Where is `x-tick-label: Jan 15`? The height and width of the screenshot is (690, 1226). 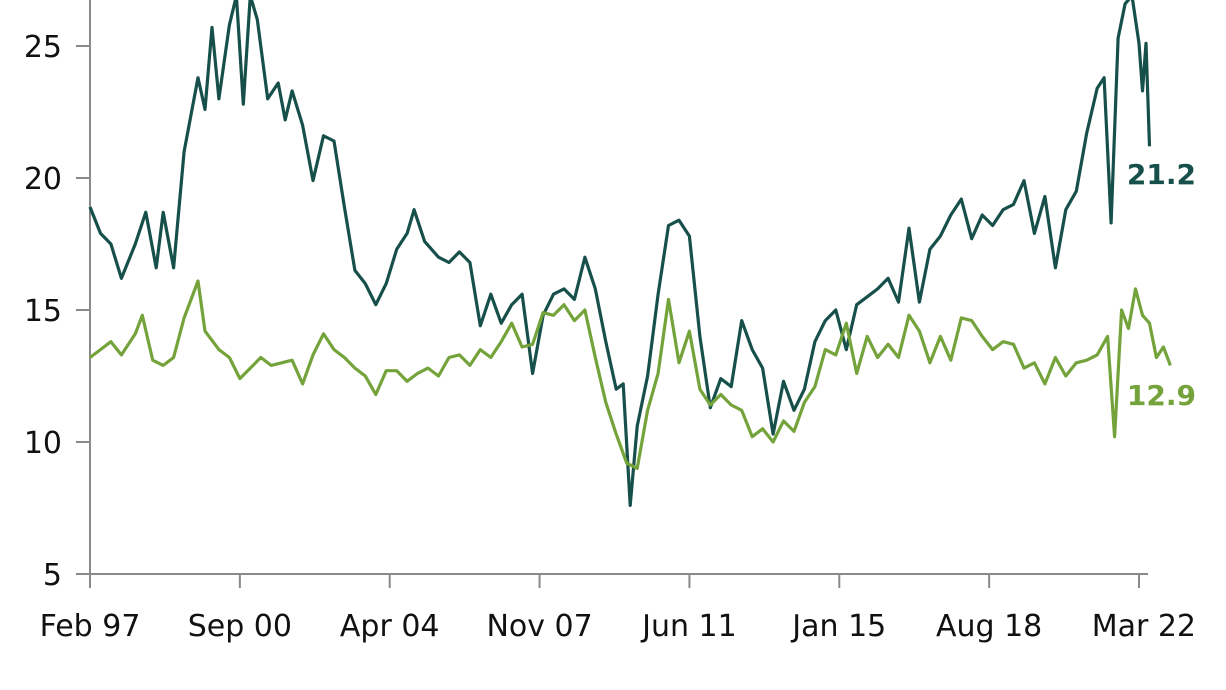 x-tick-label: Jan 15 is located at coordinates (838, 626).